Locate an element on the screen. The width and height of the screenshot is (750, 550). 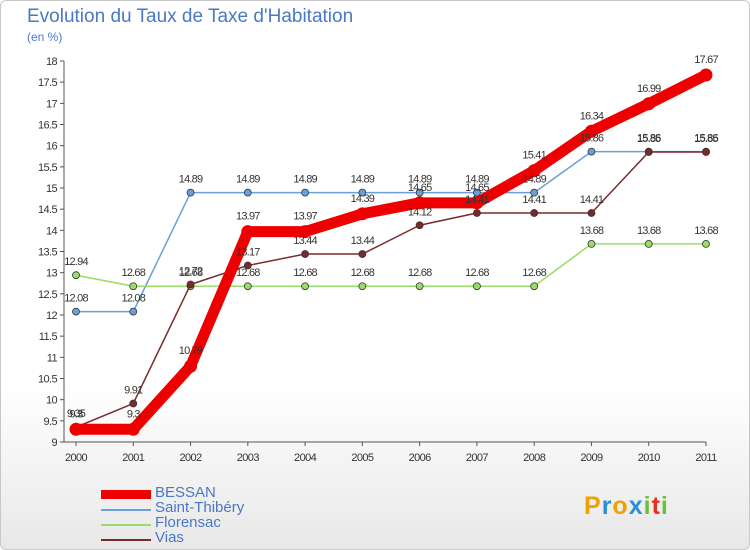
y-tick-label: 11.5 is located at coordinates (48, 337).